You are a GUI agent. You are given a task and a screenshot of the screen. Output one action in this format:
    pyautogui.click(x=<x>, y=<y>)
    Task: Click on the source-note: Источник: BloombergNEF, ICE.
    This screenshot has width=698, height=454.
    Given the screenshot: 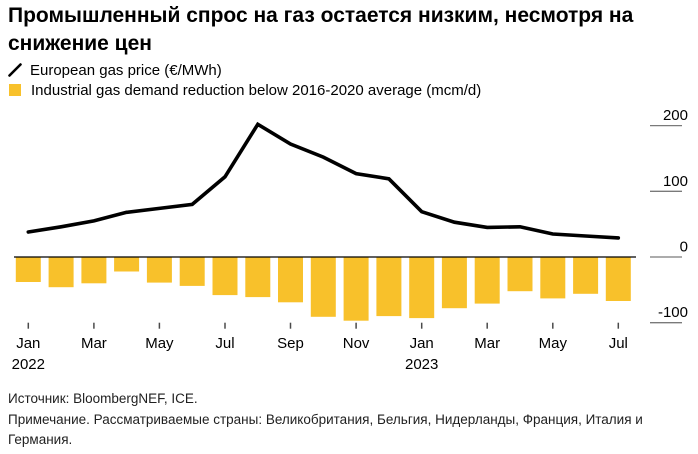 What is the action you would take?
    pyautogui.click(x=103, y=398)
    